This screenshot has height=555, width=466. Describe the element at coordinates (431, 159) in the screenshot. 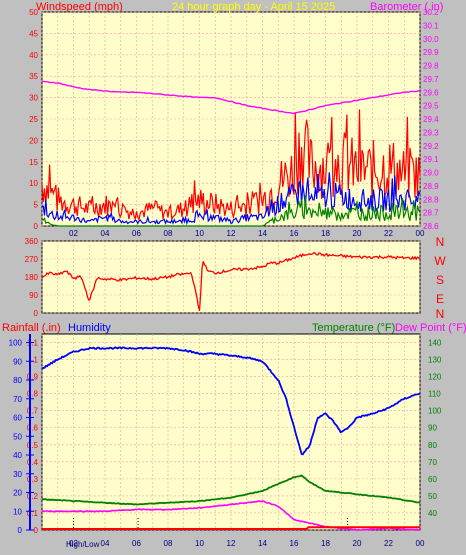

I see `barometer-tick-label: 29.1` at that location.